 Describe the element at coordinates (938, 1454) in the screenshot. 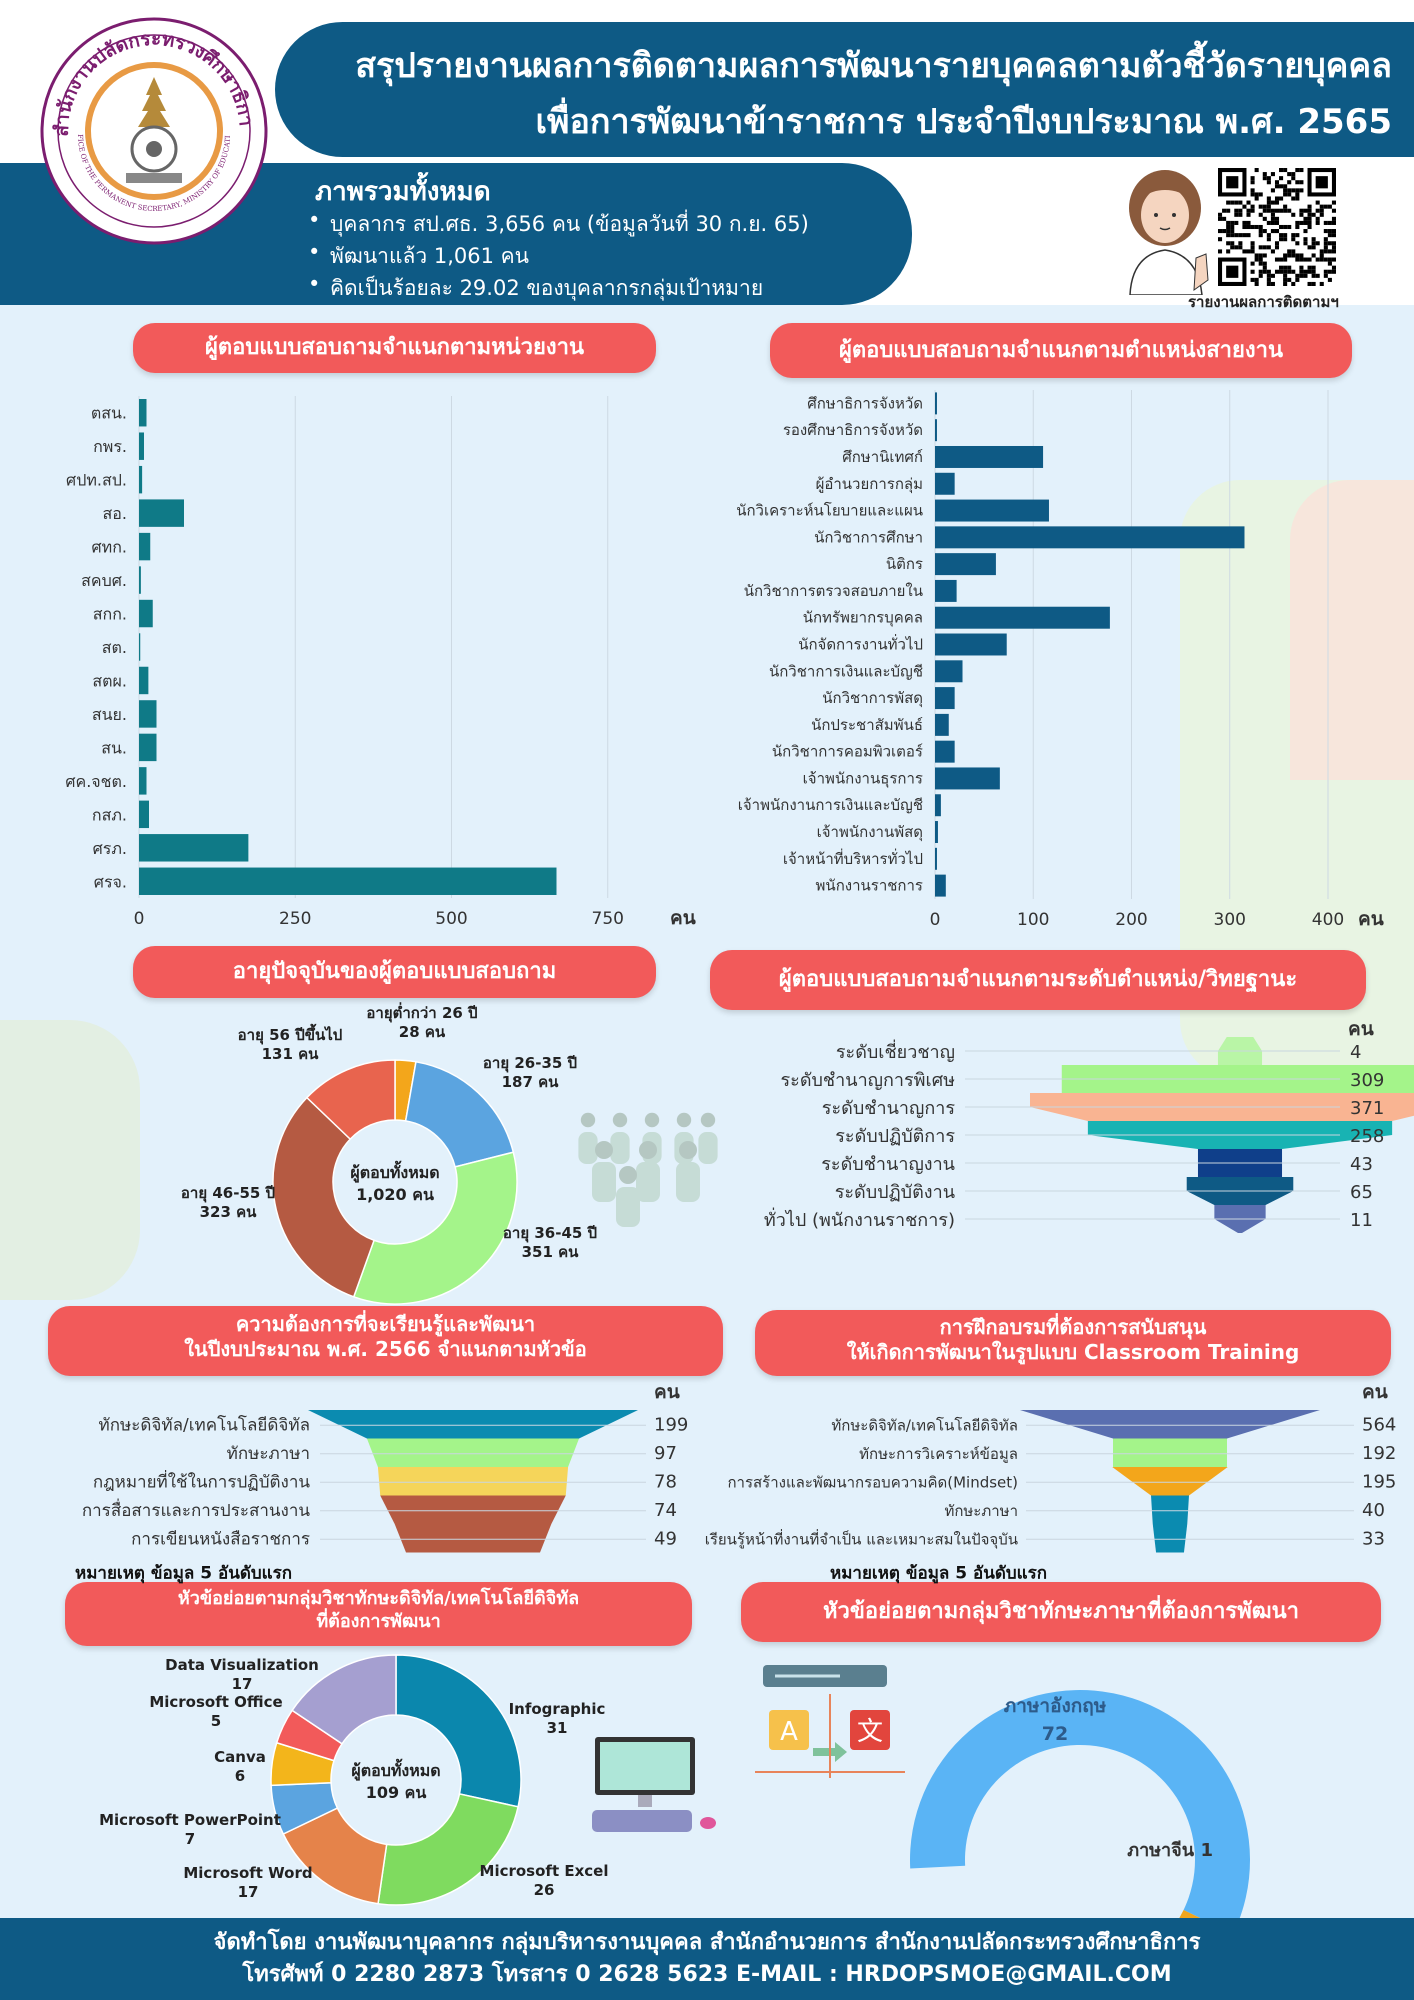

I see `funnel-label: ทักษะการวิเคราะห์ข้อมูล` at that location.